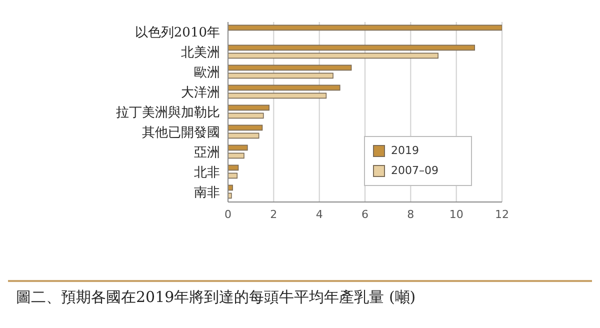 Image resolution: width=600 pixels, height=328 pixels. I want to click on x-tick-label: 6, so click(365, 214).